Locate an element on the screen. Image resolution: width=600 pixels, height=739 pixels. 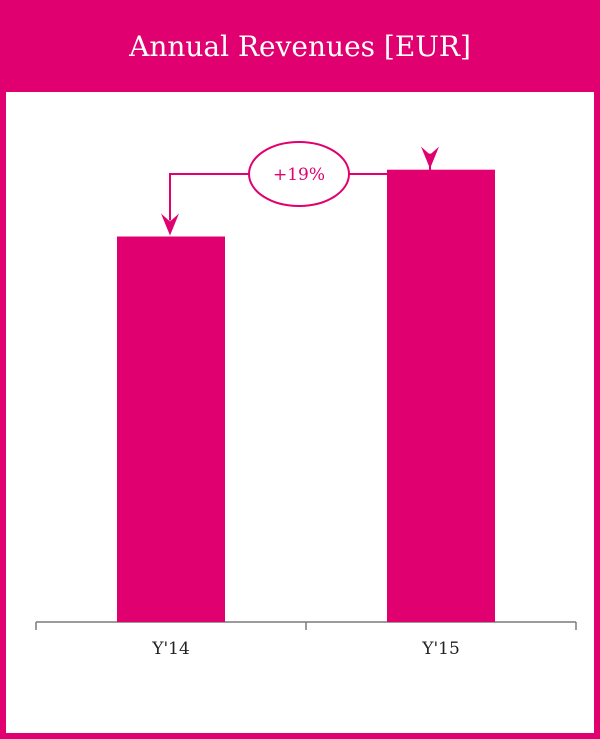
arrowhead-right is located at coordinates (430, 157).